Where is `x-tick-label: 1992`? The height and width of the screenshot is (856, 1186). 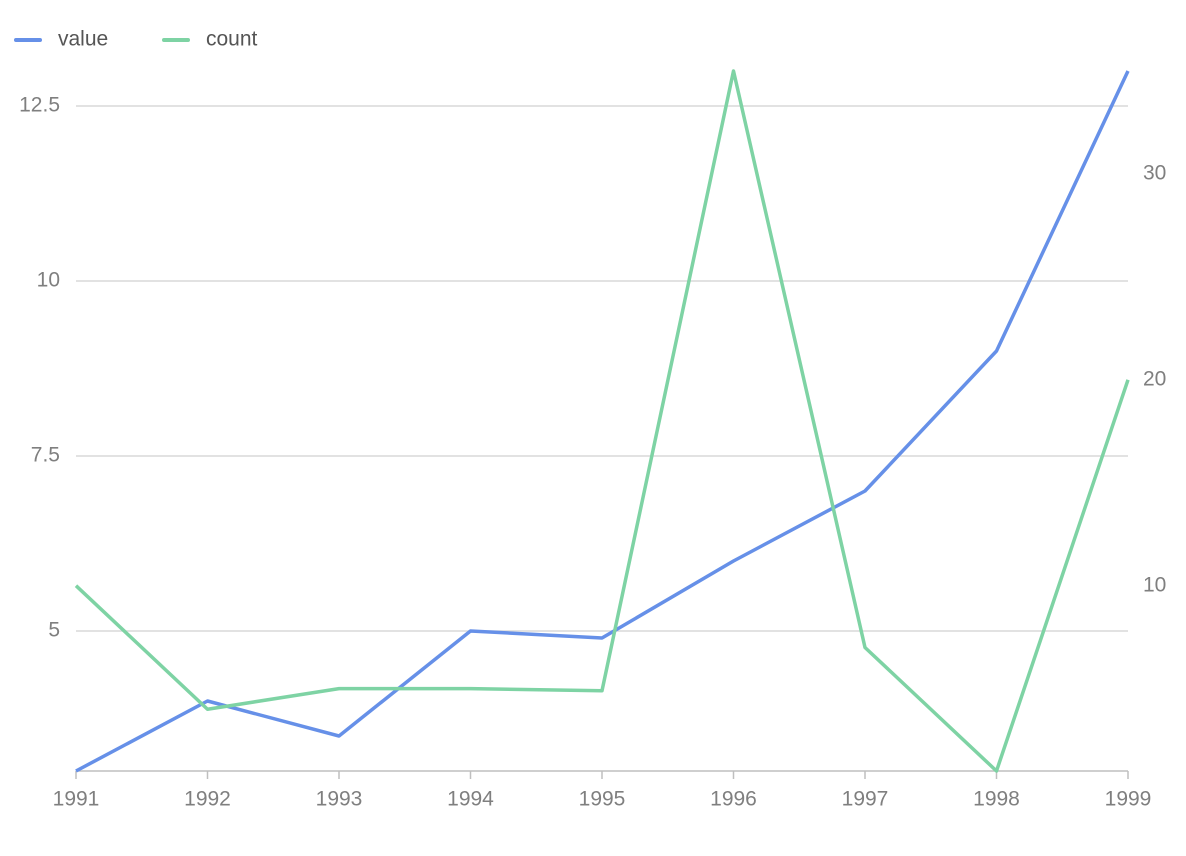 x-tick-label: 1992 is located at coordinates (207, 799).